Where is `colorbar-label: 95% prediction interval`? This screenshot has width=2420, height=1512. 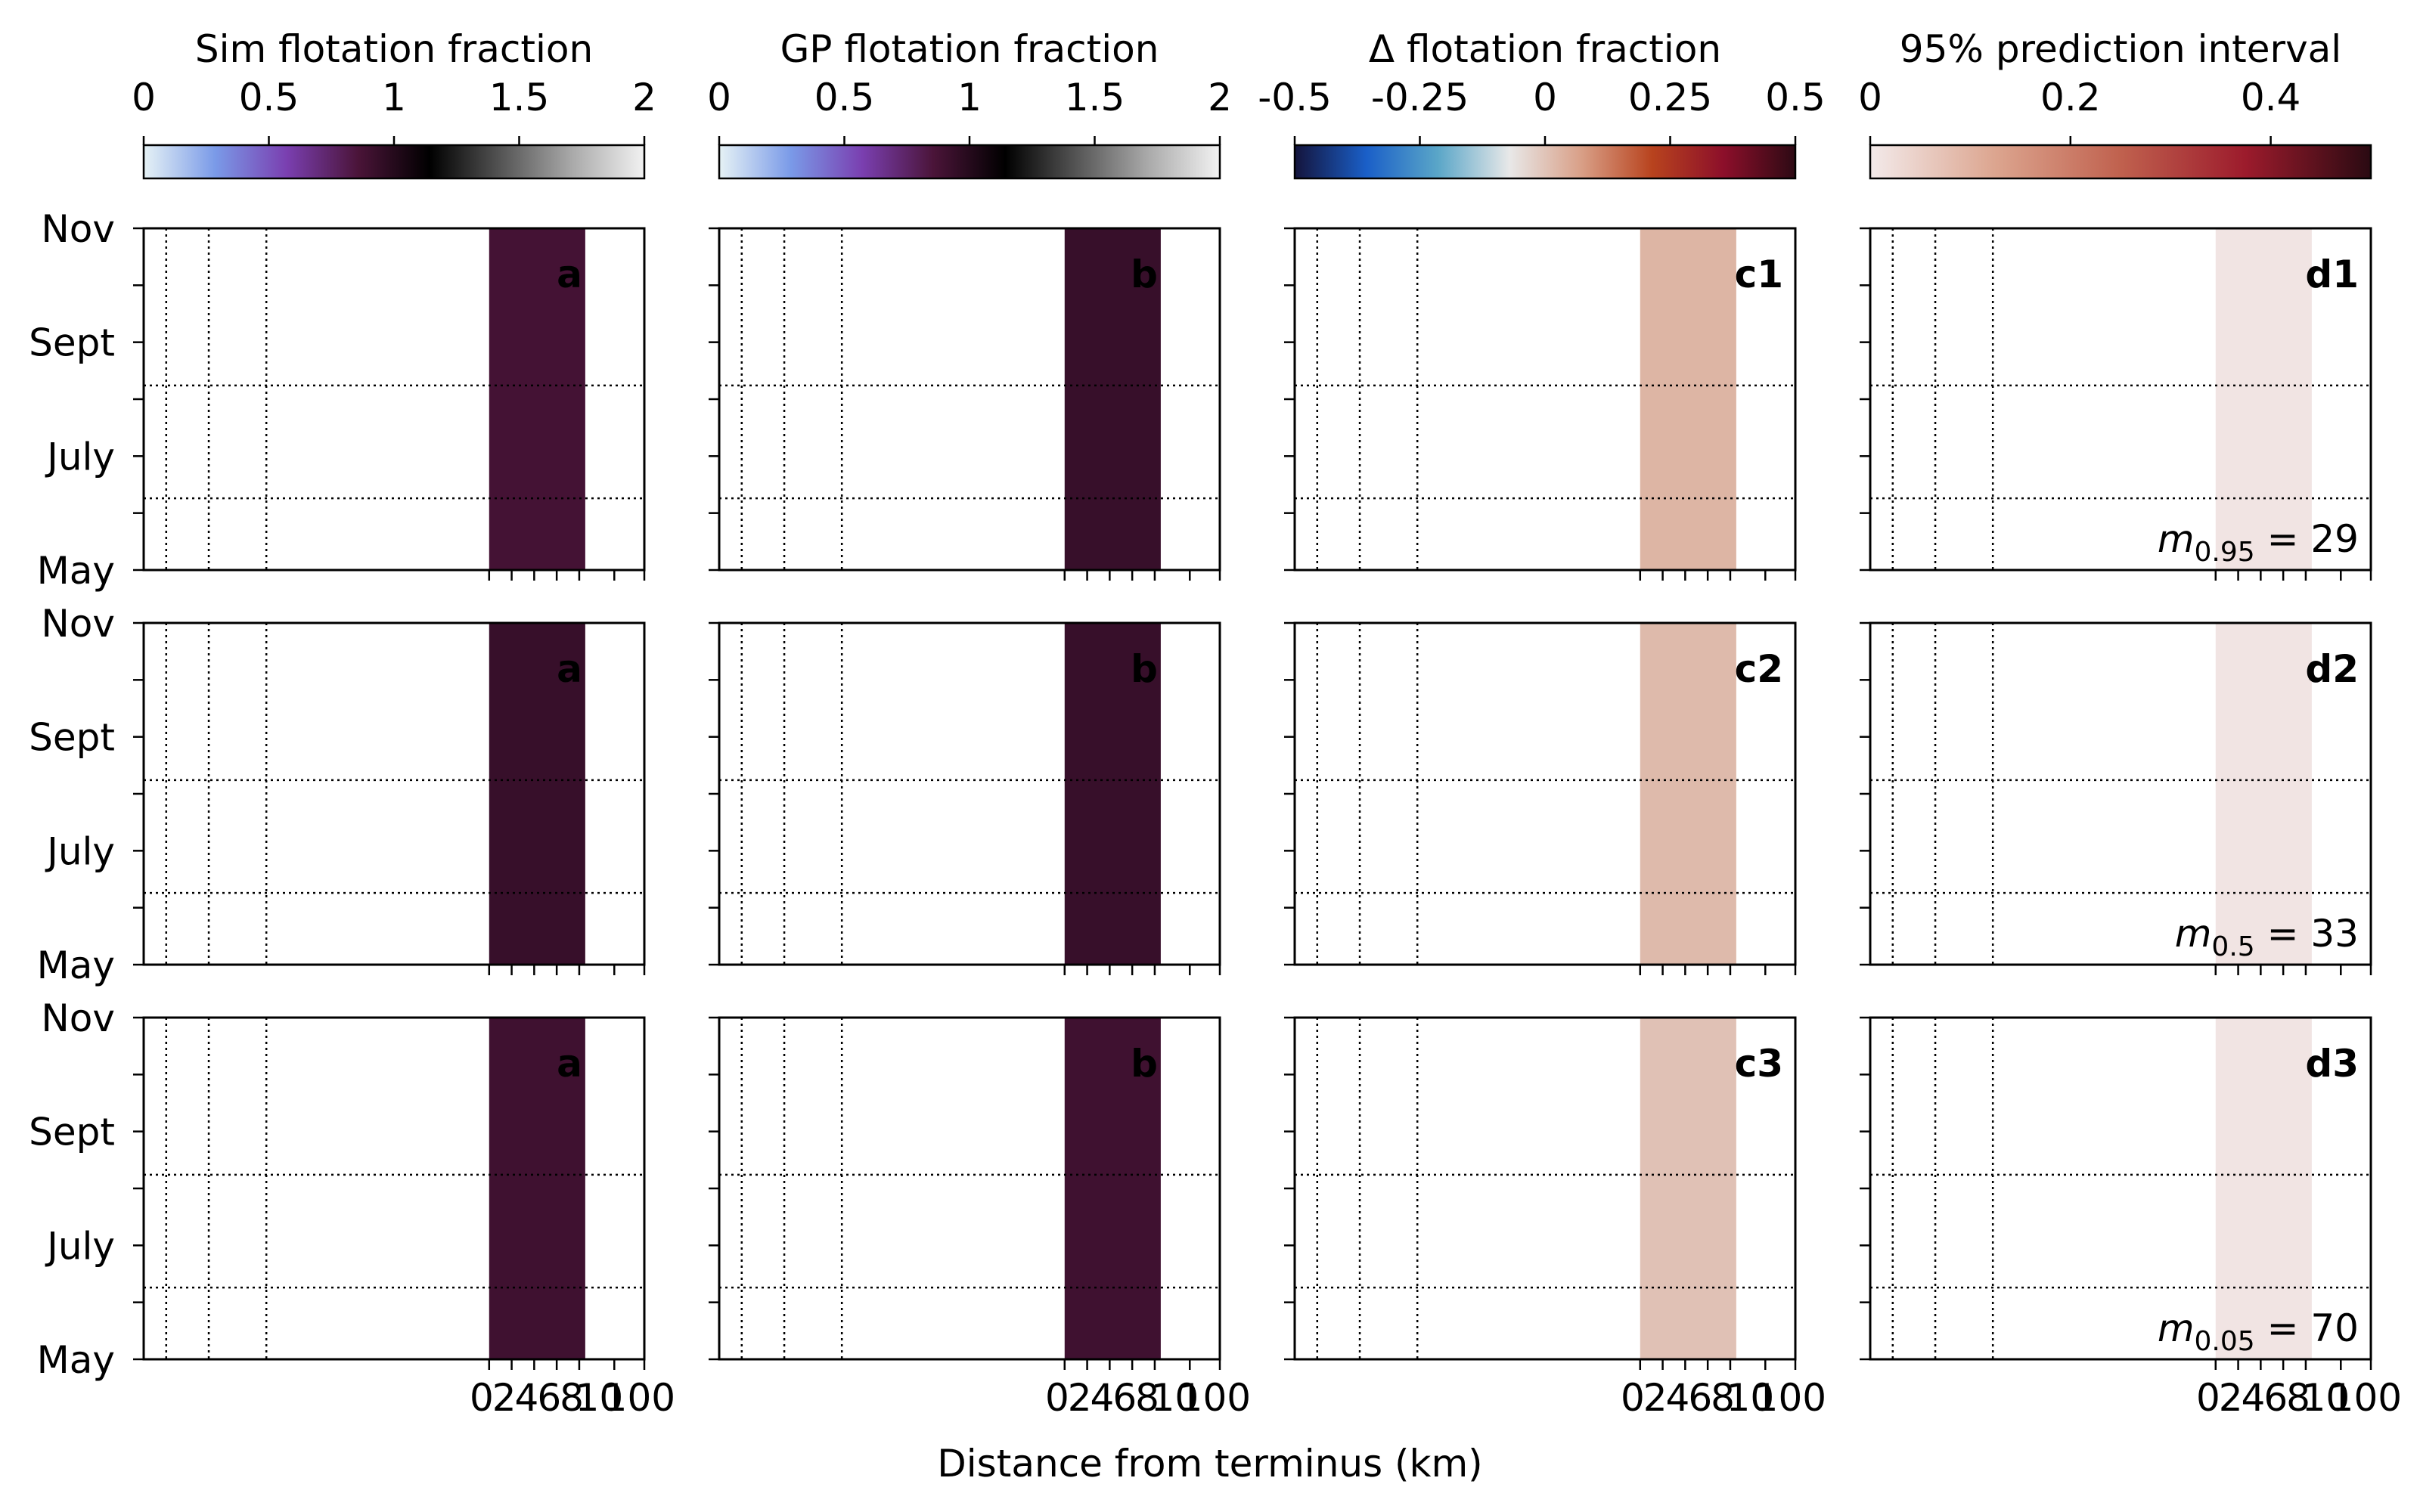 colorbar-label: 95% prediction interval is located at coordinates (2120, 49).